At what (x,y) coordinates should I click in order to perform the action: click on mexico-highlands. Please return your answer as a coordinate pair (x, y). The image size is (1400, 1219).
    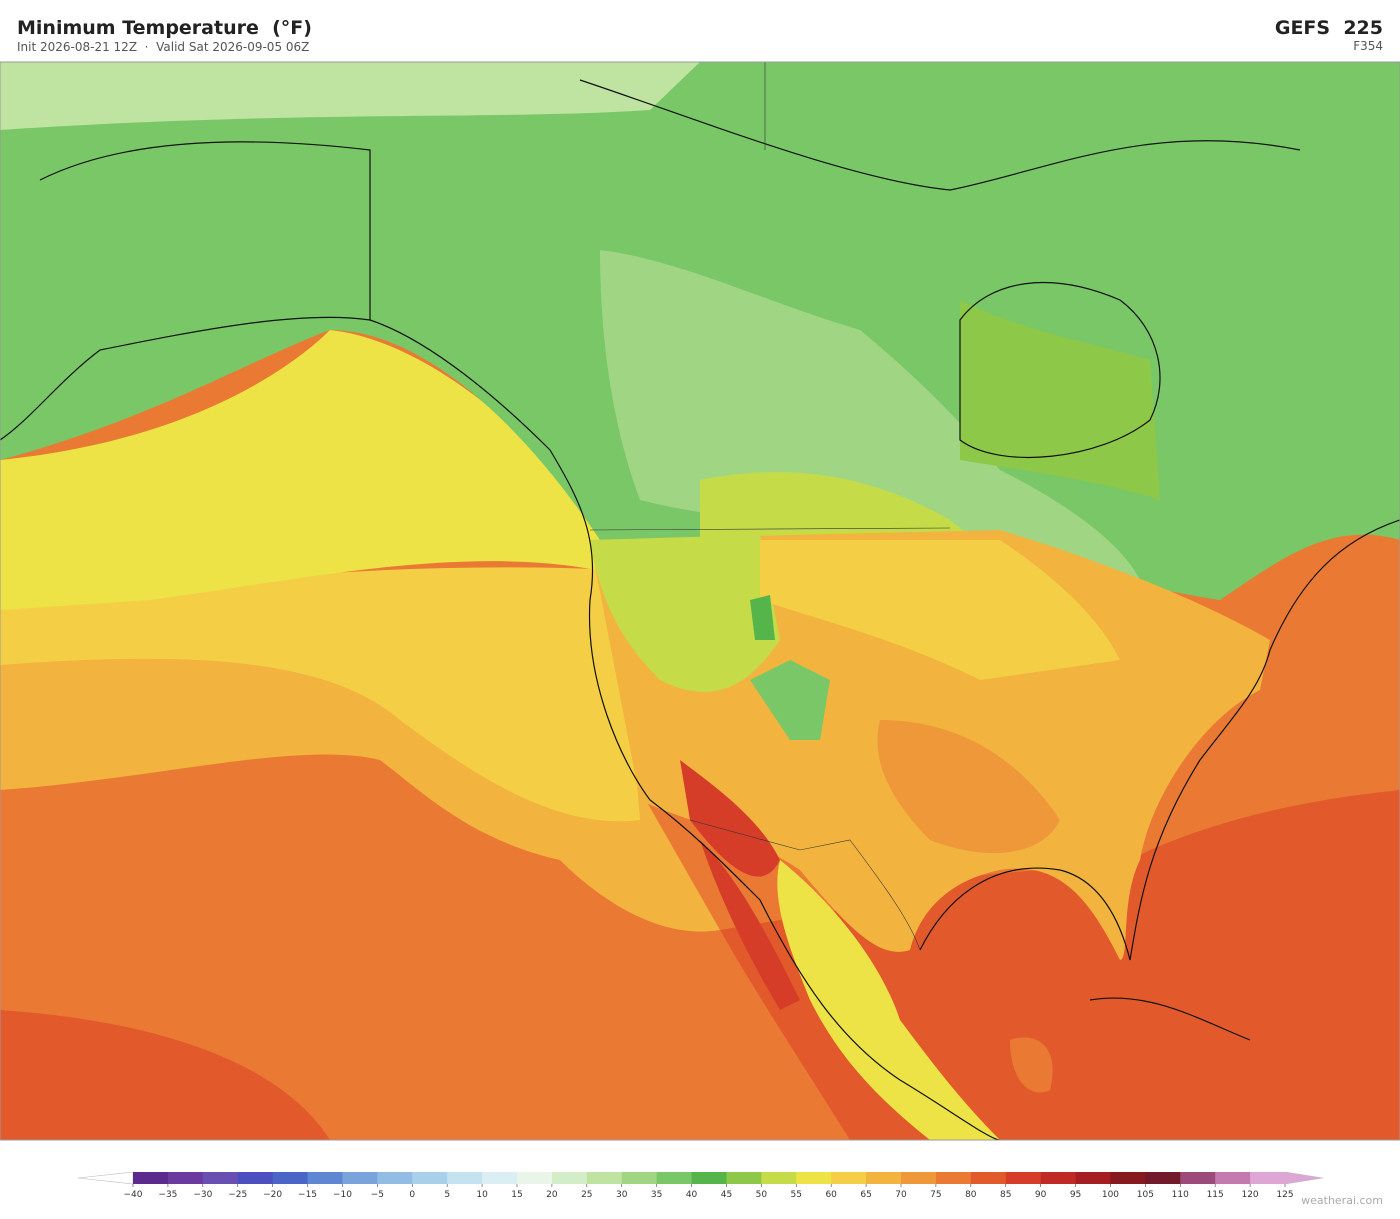
    Looking at the image, I should click on (888, 1000).